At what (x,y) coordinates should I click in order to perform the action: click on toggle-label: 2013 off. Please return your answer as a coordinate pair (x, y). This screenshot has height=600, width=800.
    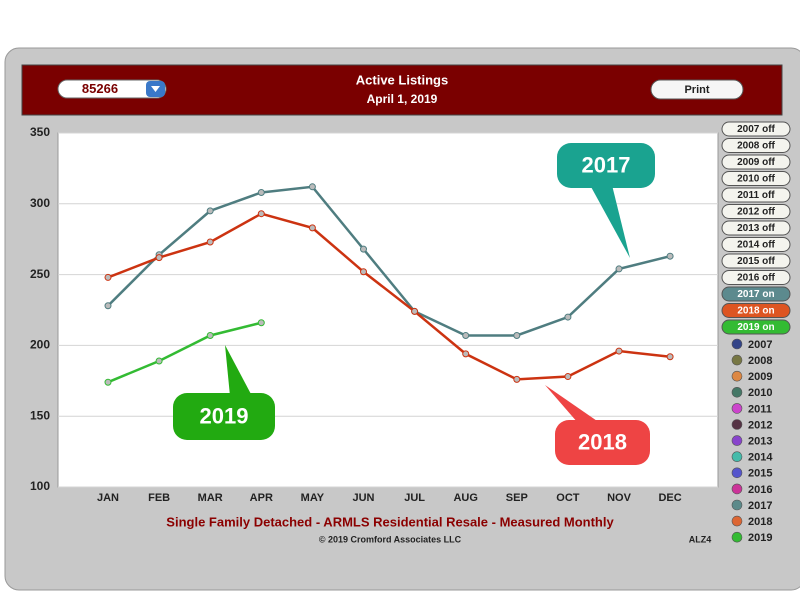
    Looking at the image, I should click on (756, 228).